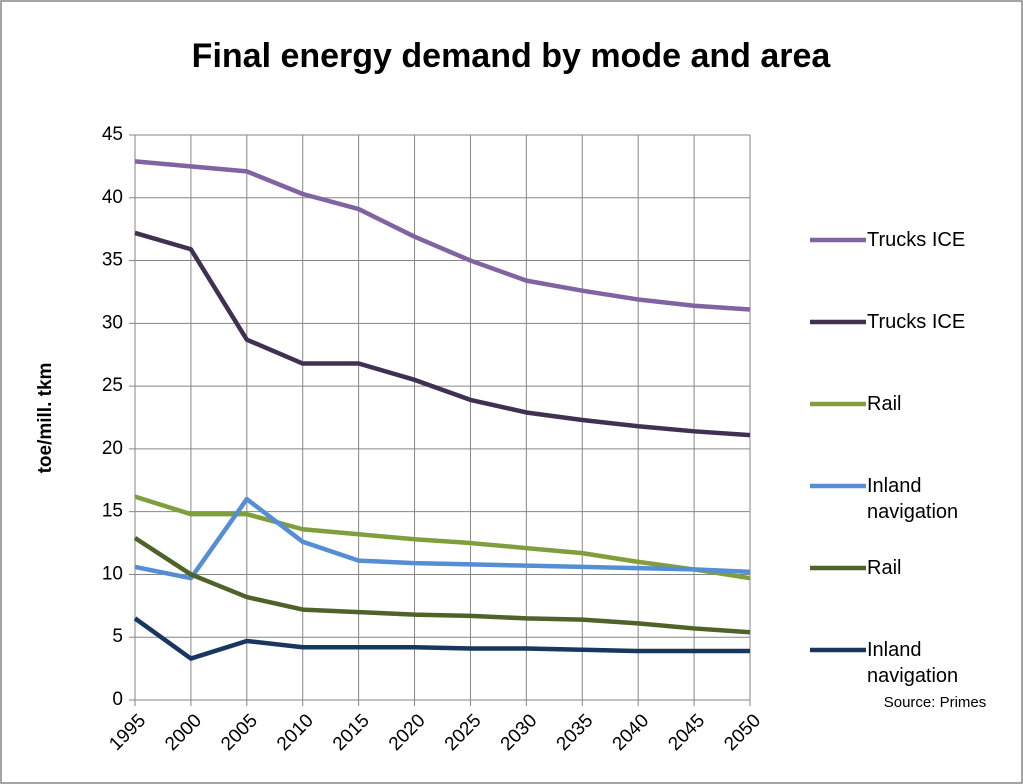  Describe the element at coordinates (112, 385) in the screenshot. I see `y-tick-label: 25` at that location.